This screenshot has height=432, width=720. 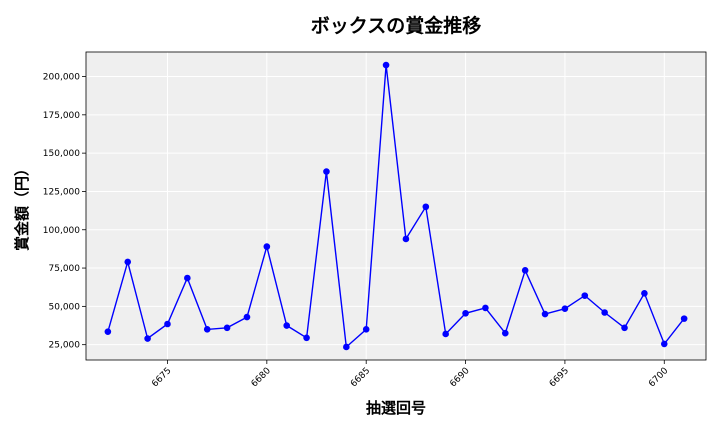 What do you see at coordinates (261, 377) in the screenshot?
I see `x-tick-label: 6680` at bounding box center [261, 377].